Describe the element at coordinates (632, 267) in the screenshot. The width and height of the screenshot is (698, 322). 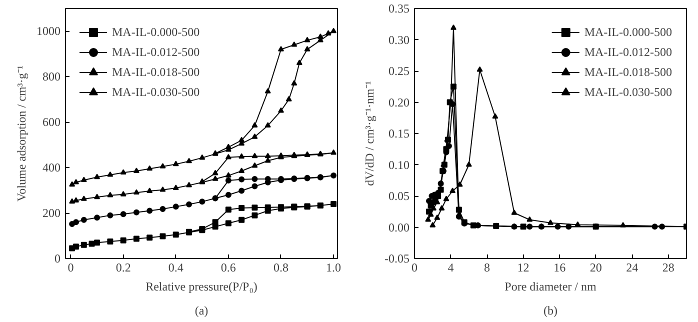
I see `x-tick-label: 24` at that location.